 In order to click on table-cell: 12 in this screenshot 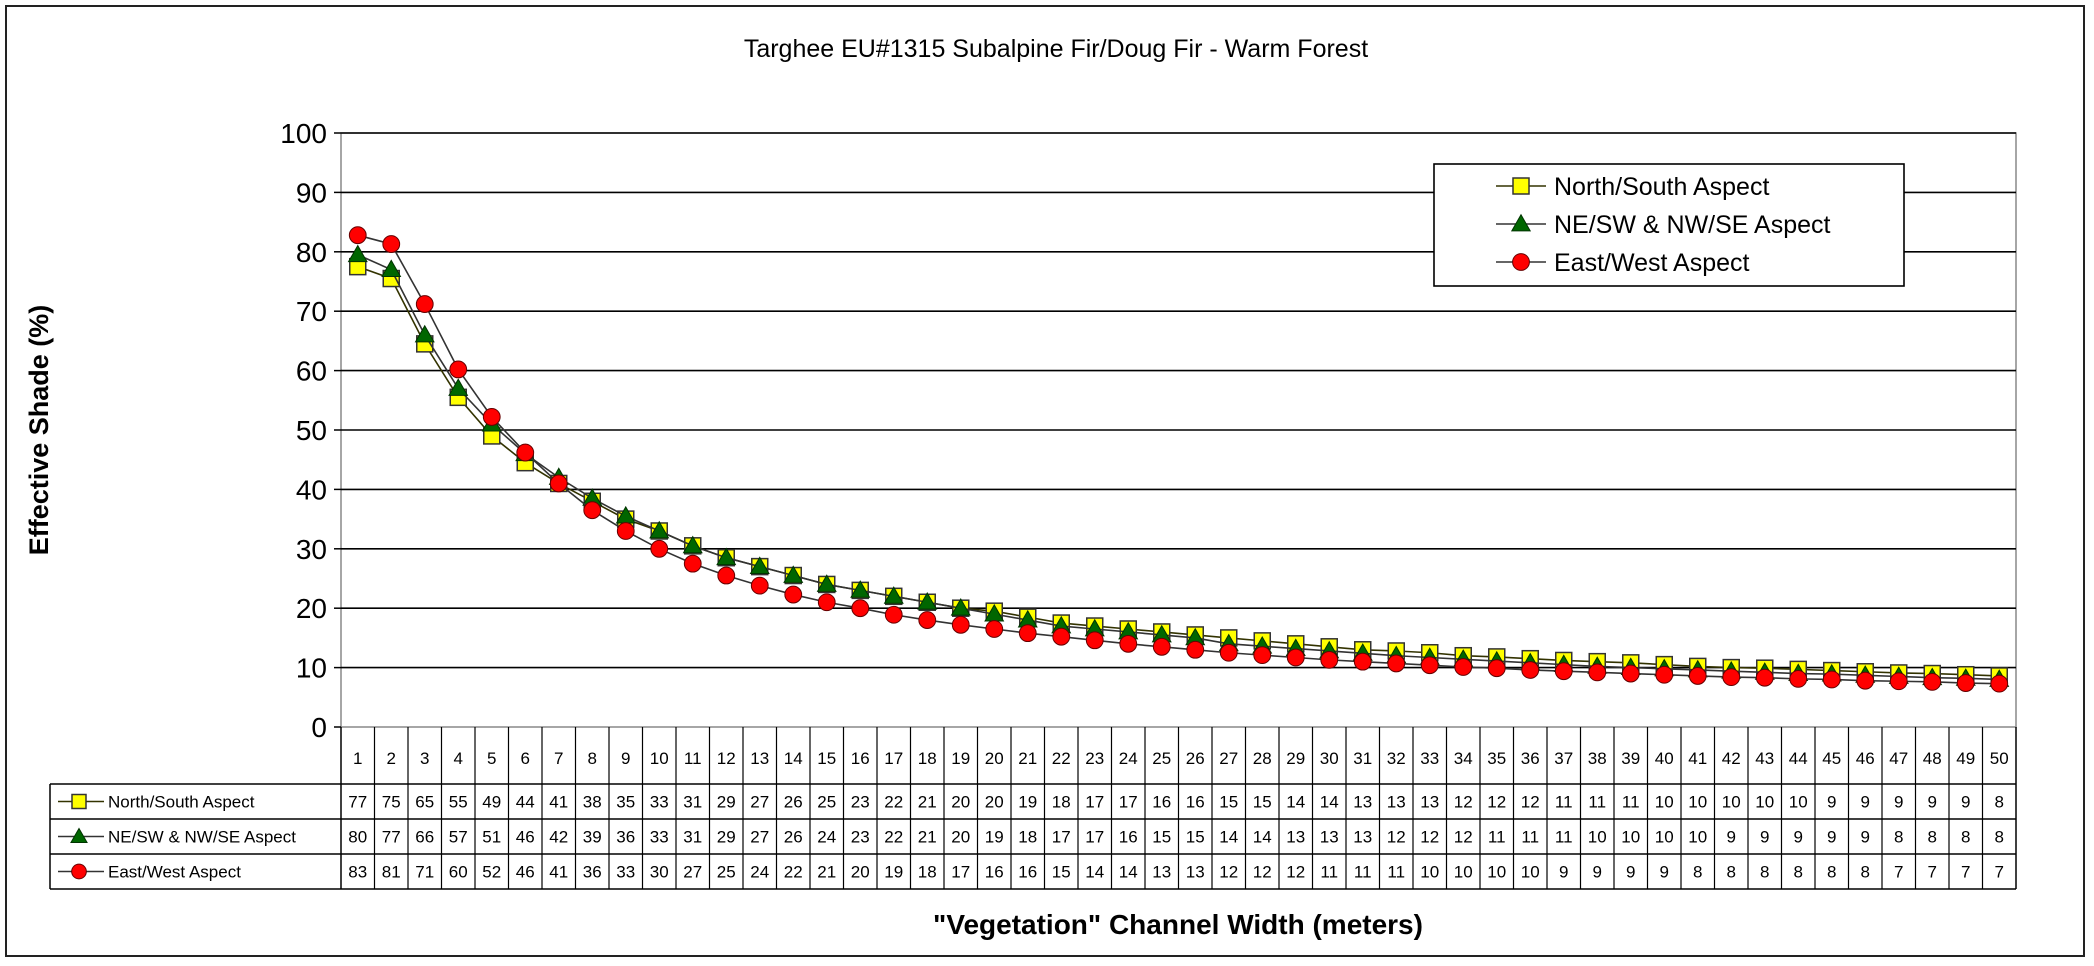, I will do `click(1429, 837)`.